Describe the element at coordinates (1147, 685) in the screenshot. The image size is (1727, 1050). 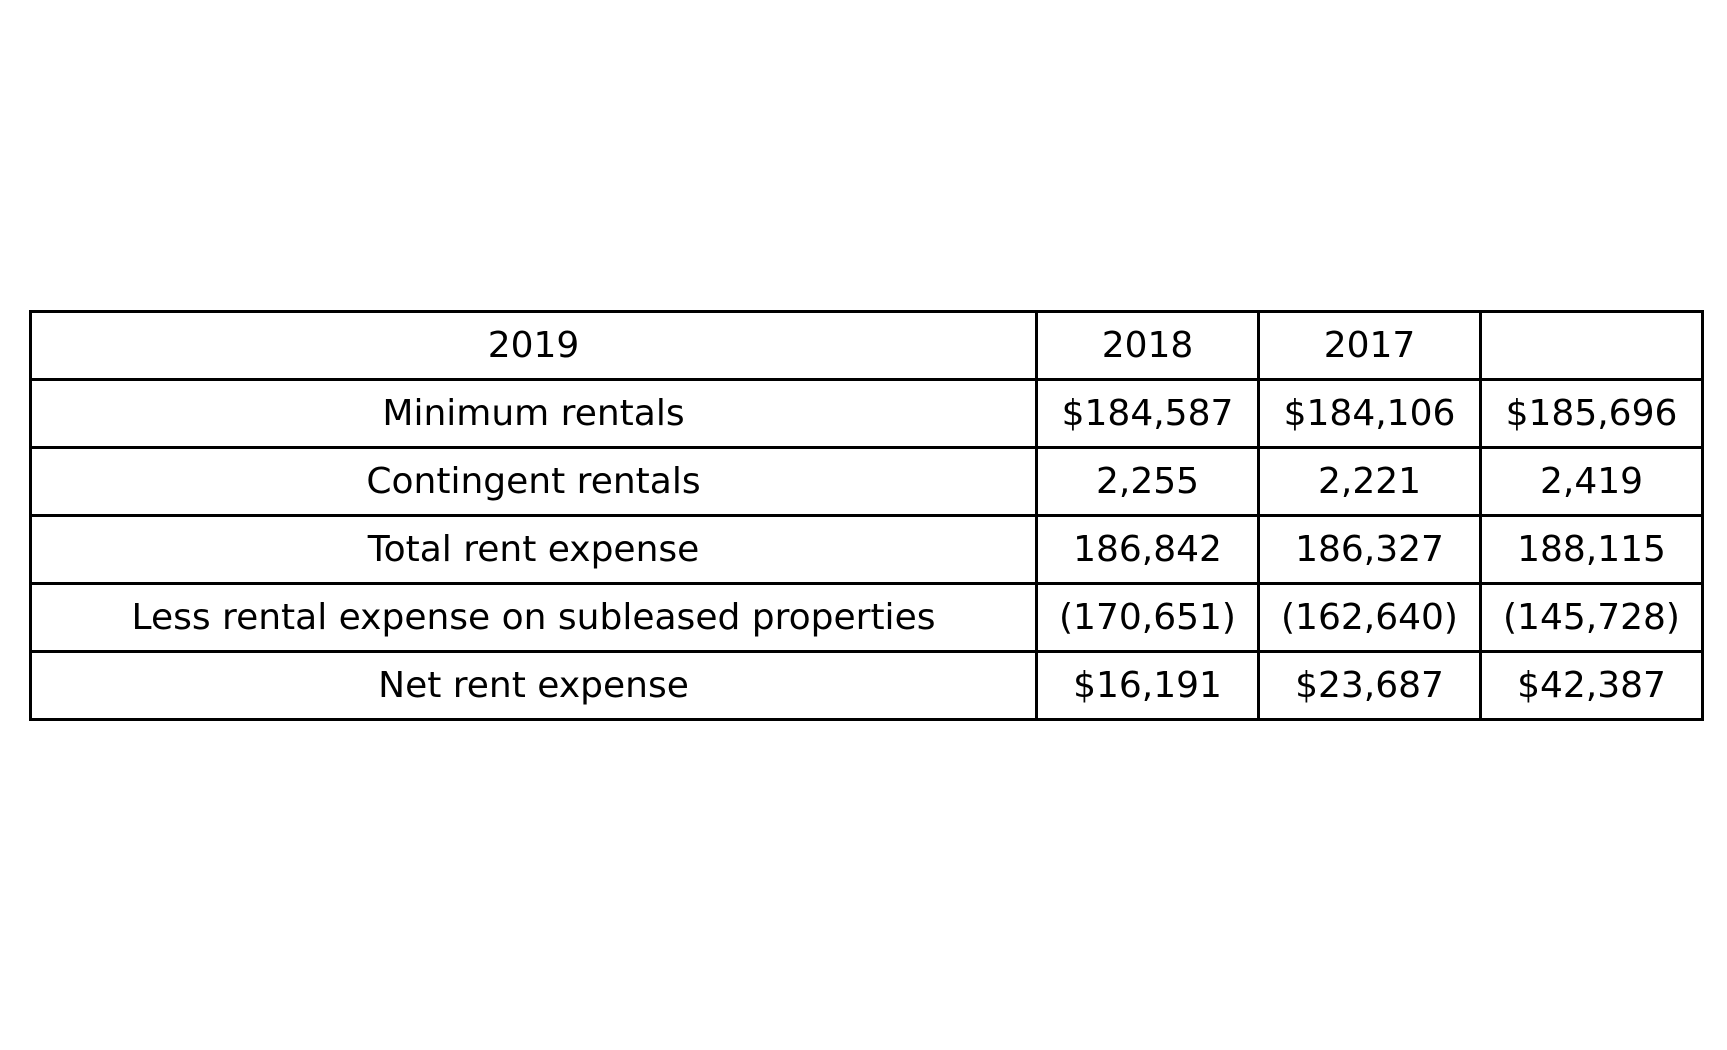
I see `table-cell: $16,191` at that location.